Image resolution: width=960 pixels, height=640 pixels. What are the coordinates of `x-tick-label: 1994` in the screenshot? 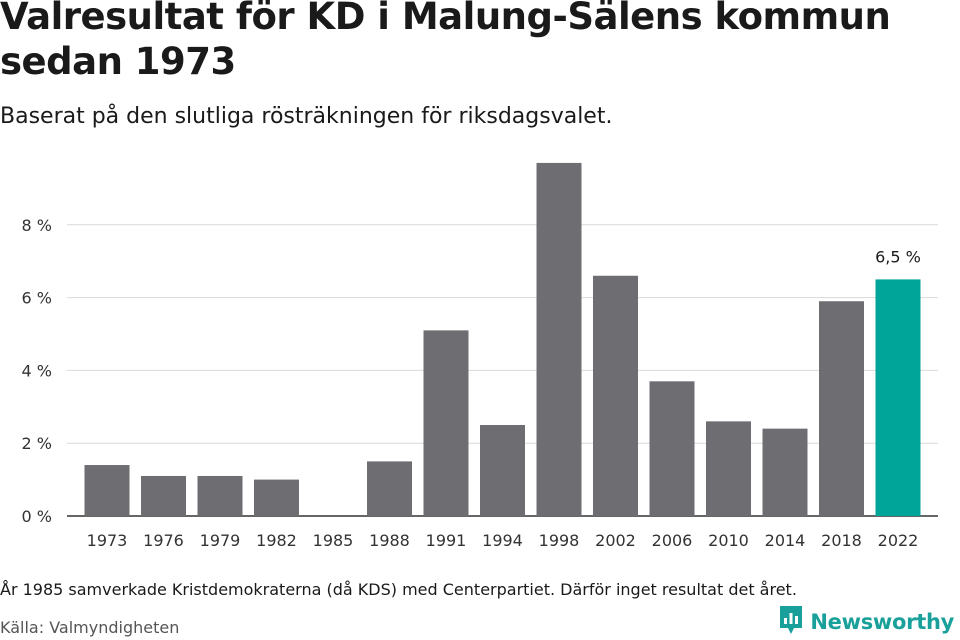 It's located at (502, 540).